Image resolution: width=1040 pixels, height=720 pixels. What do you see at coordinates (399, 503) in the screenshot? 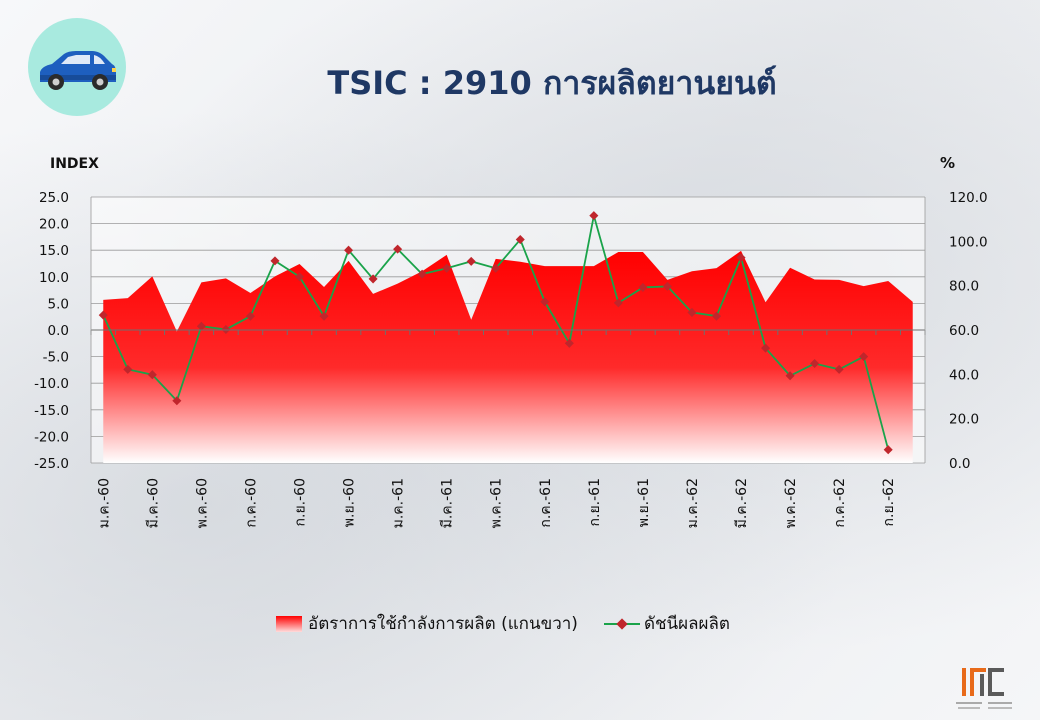
I see `x-tick-label: ม.ค.-61` at bounding box center [399, 503].